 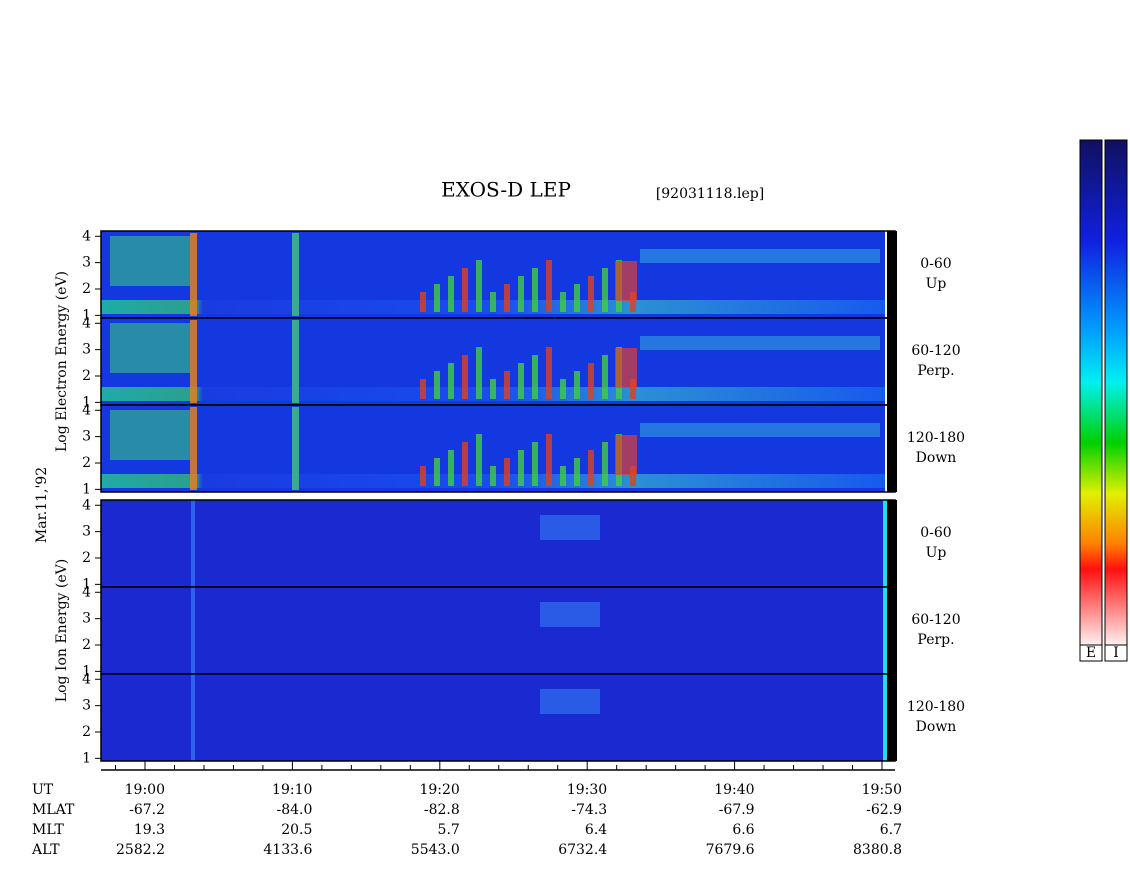 I want to click on row-value: -82.8, so click(x=442, y=810).